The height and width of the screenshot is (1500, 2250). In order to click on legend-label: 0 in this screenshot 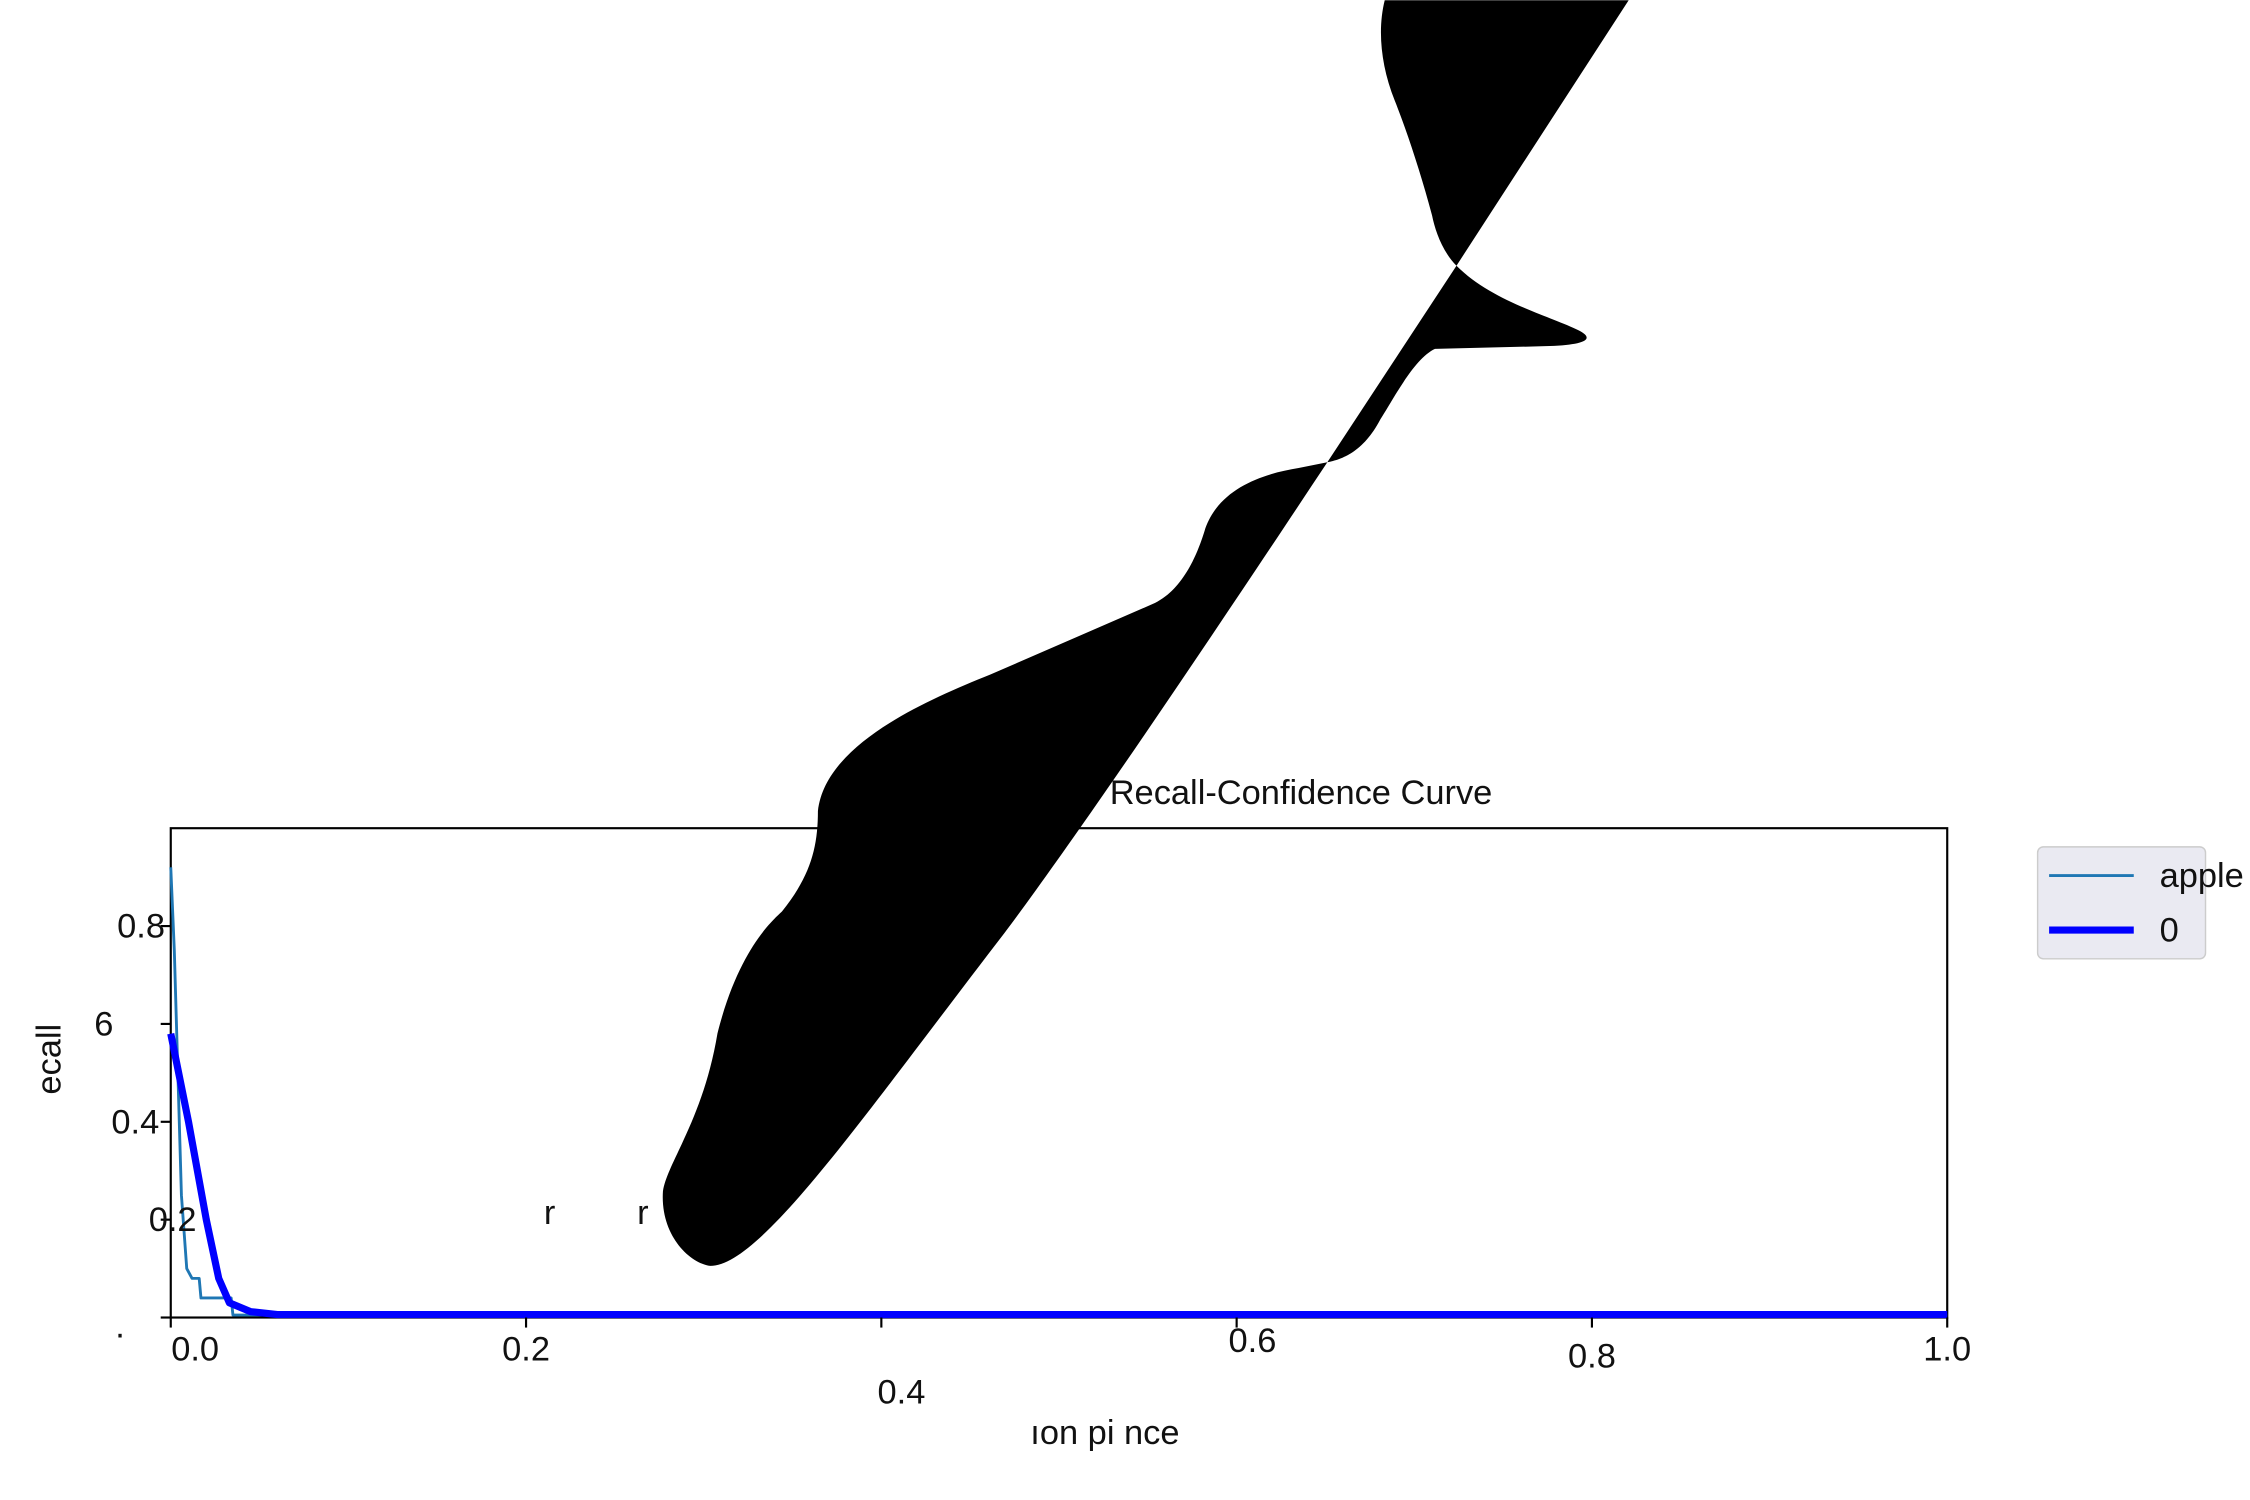, I will do `click(2169, 931)`.